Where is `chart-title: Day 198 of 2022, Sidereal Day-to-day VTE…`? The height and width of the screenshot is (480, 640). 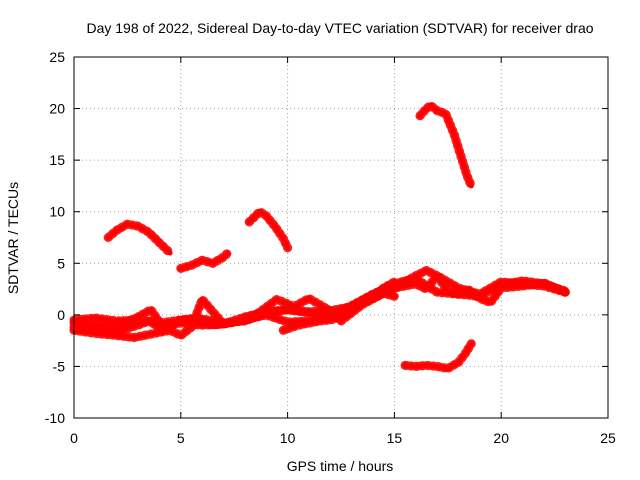 chart-title: Day 198 of 2022, Sidereal Day-to-day VTE… is located at coordinates (339, 28).